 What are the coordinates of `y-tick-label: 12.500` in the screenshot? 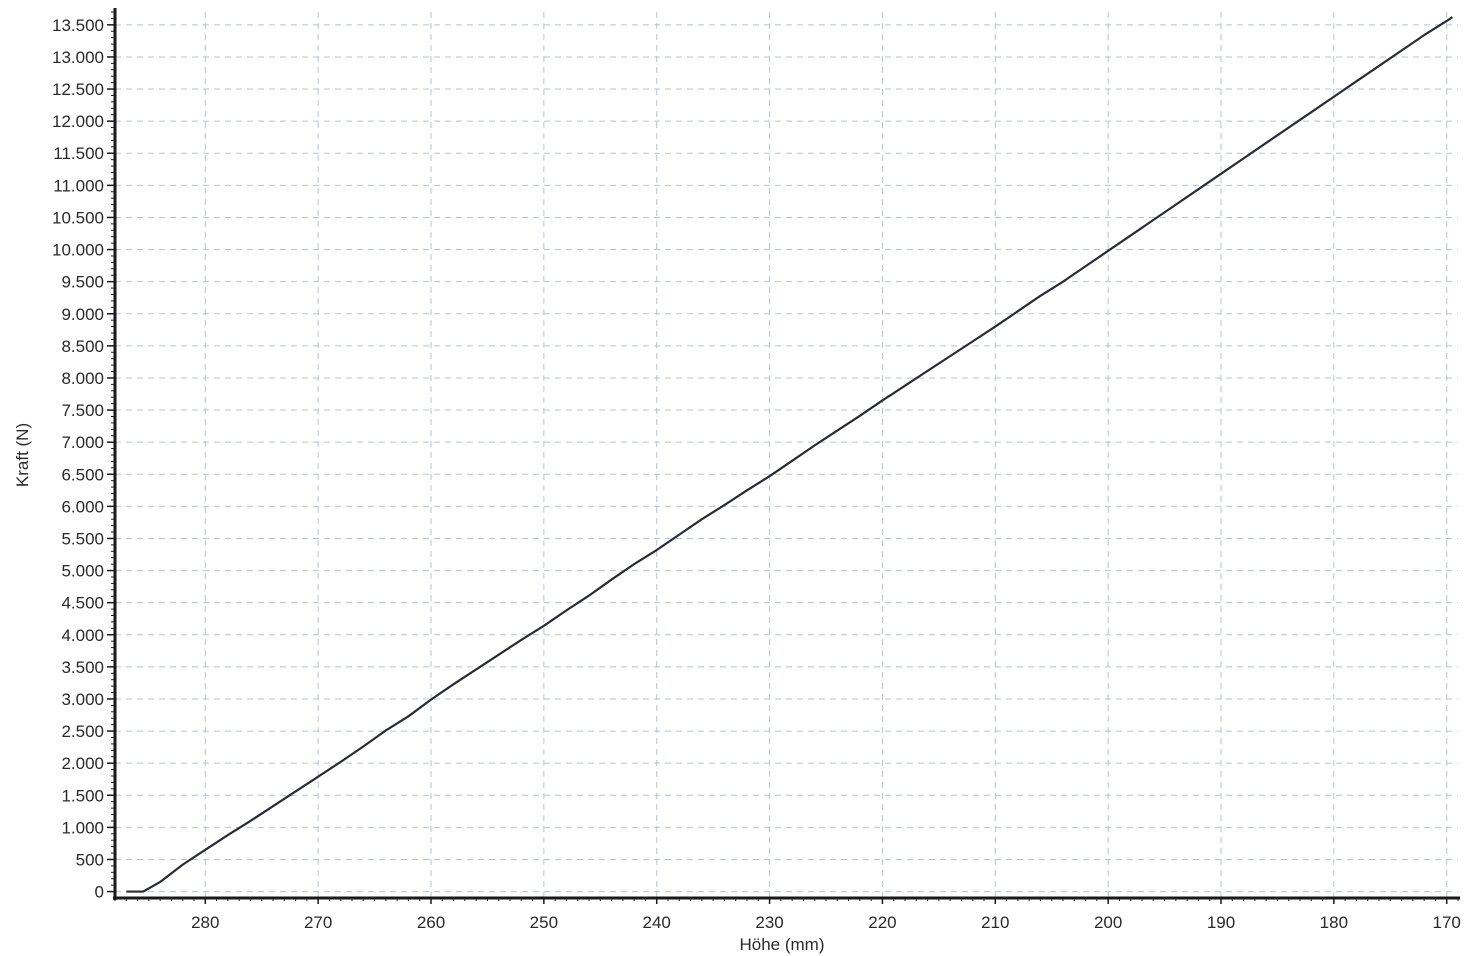 It's located at (78, 89).